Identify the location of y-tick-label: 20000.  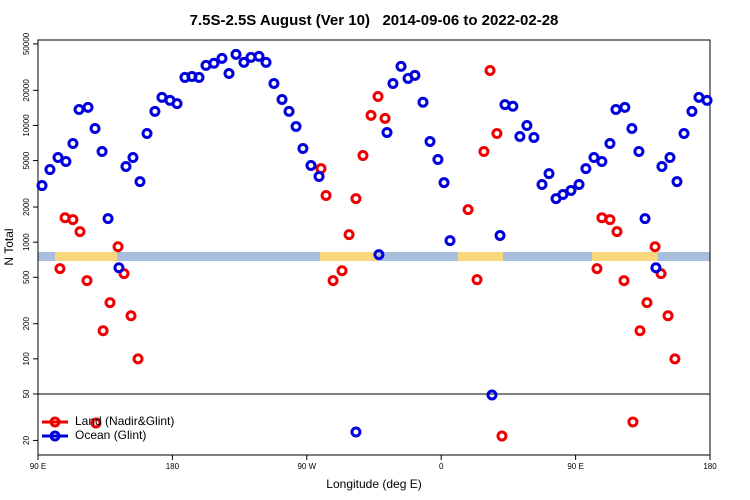
(26, 90).